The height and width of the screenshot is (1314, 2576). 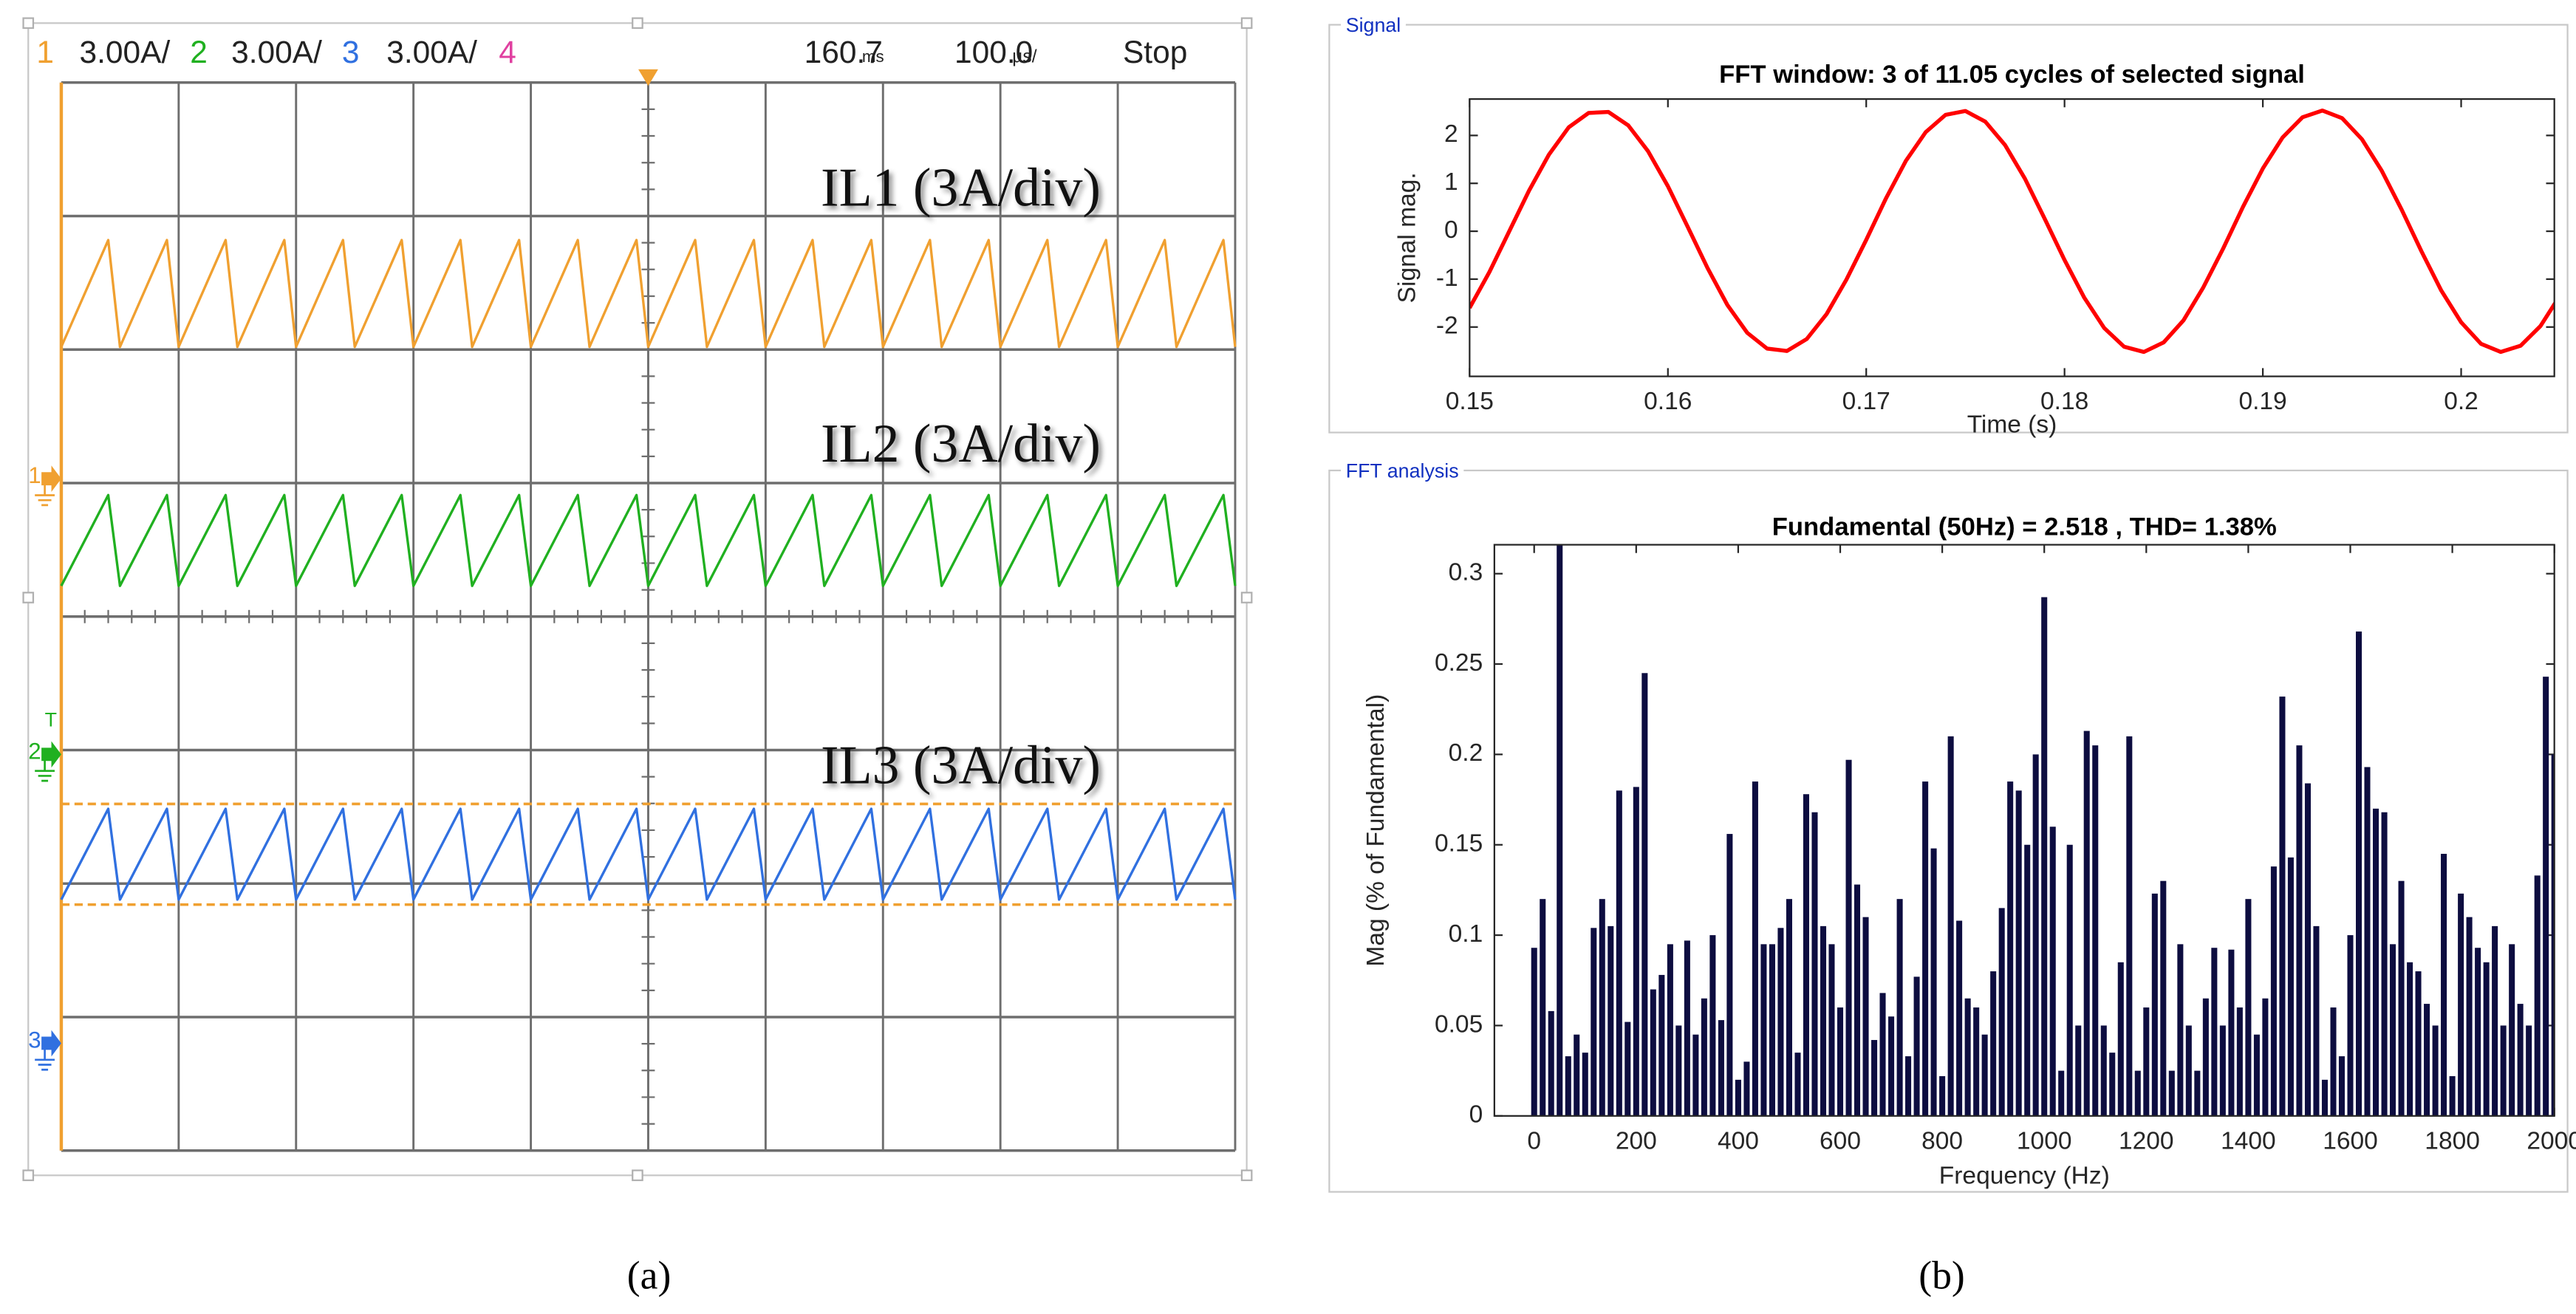 What do you see at coordinates (961, 765) in the screenshot?
I see `trace-label: IL3 (3A/div)` at bounding box center [961, 765].